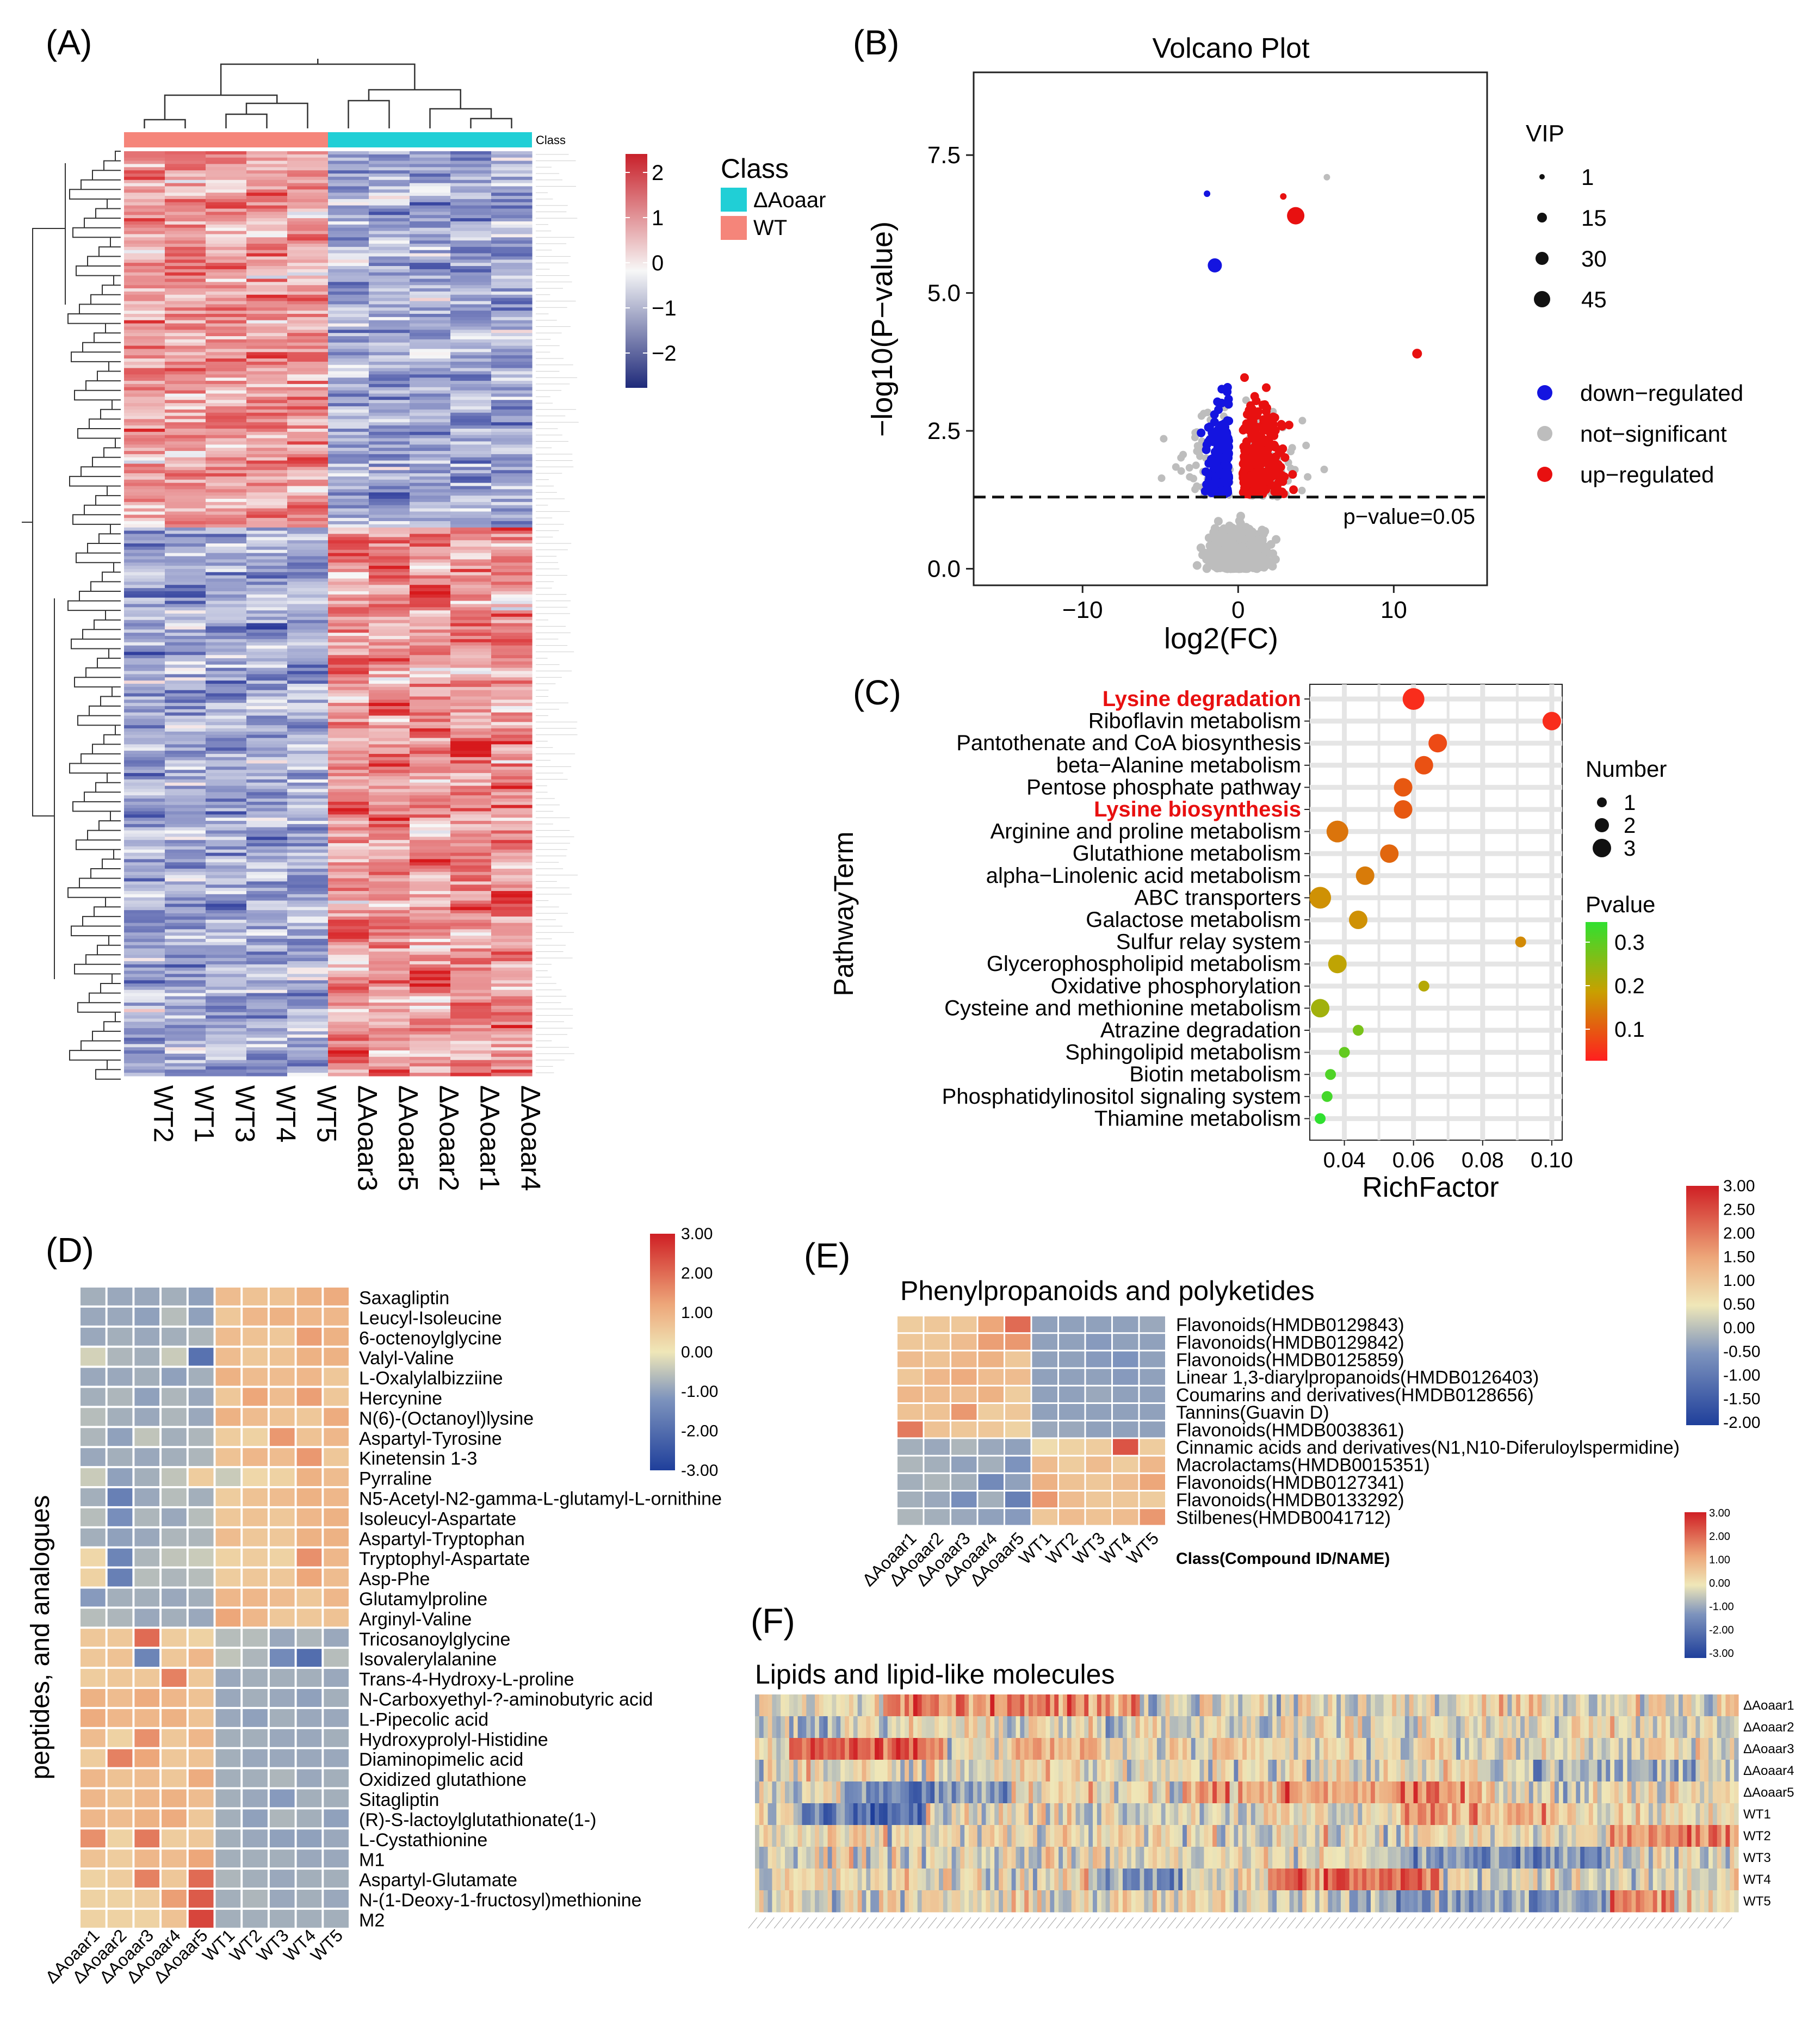  I want to click on c-number-label: 1, so click(1630, 803).